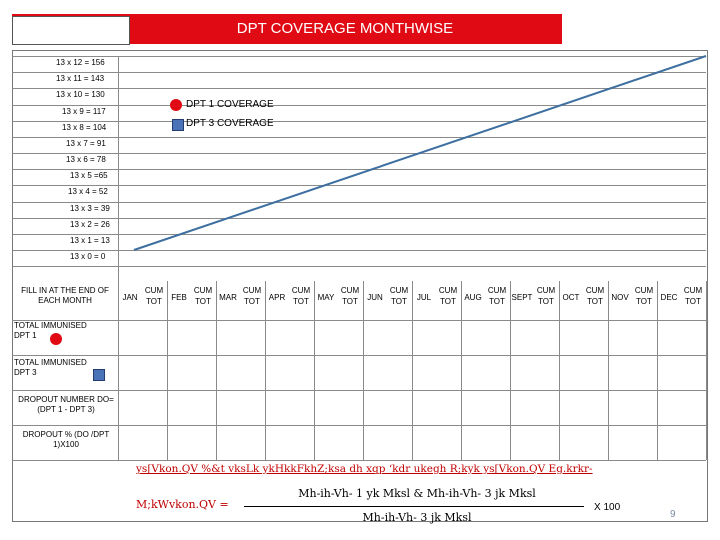 Image resolution: width=720 pixels, height=540 pixels. What do you see at coordinates (522, 297) in the screenshot?
I see `month-name-label: SEPT` at bounding box center [522, 297].